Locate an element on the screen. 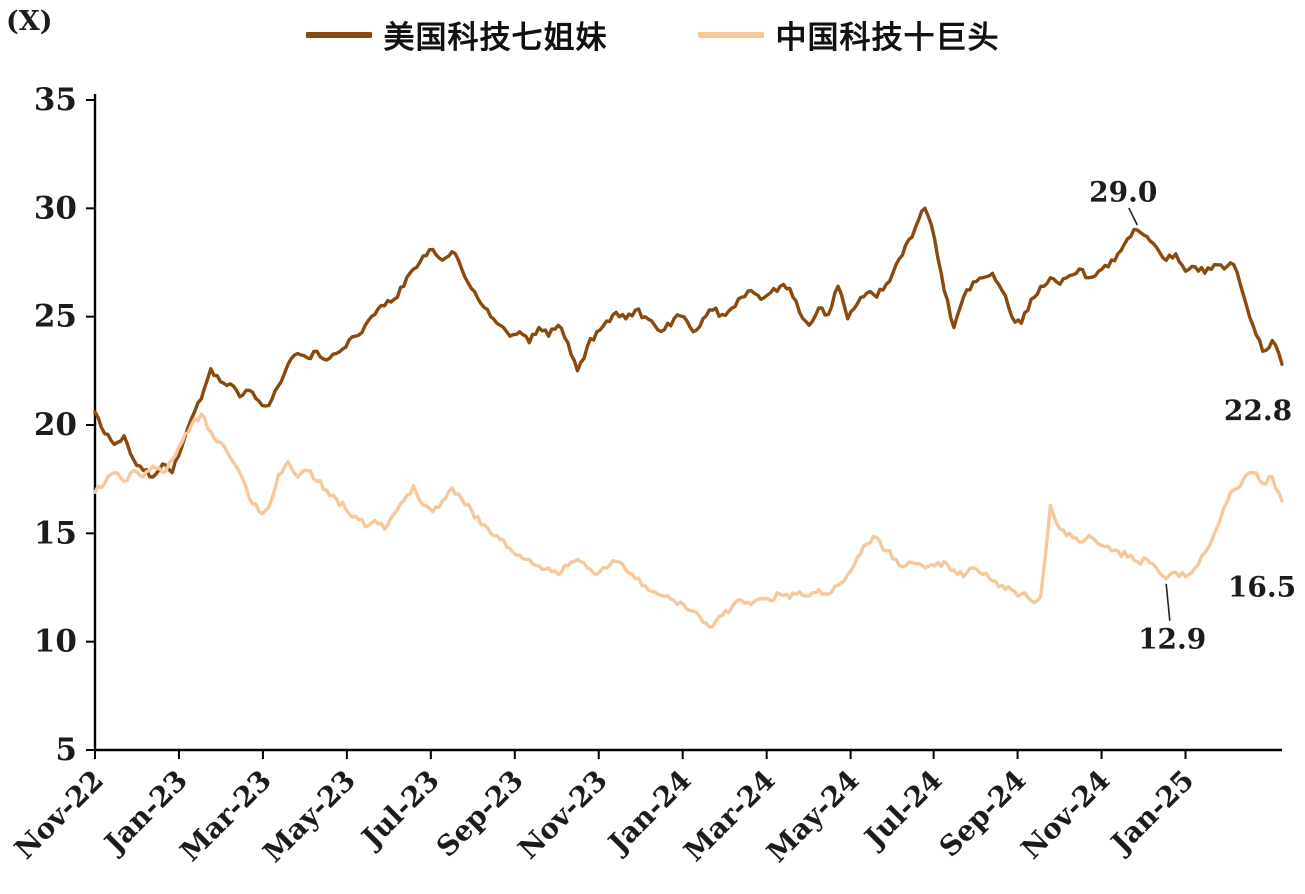  annotation-label: 12.9 is located at coordinates (1172, 638).